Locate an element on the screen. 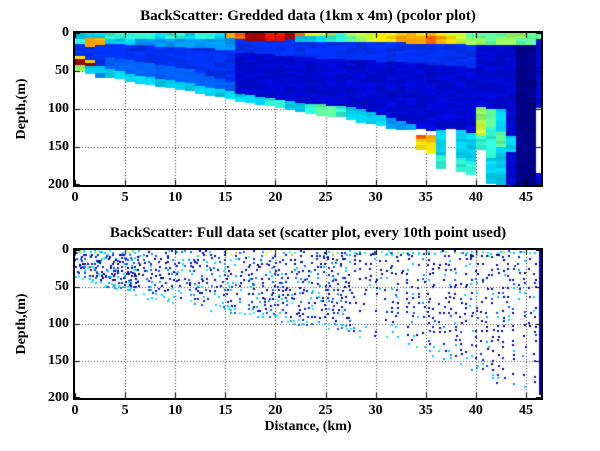 This screenshot has width=600, height=451. top-plot-y-axis-label: Depth,(m) is located at coordinates (21, 109).